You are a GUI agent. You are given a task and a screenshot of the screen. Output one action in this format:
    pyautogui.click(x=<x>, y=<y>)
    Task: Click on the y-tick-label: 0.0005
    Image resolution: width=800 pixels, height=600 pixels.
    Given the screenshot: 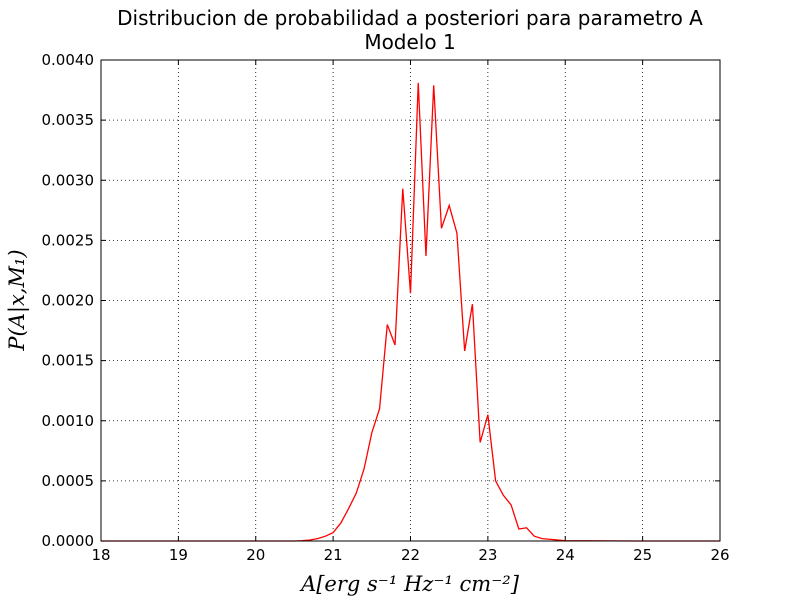 What is the action you would take?
    pyautogui.click(x=68, y=481)
    